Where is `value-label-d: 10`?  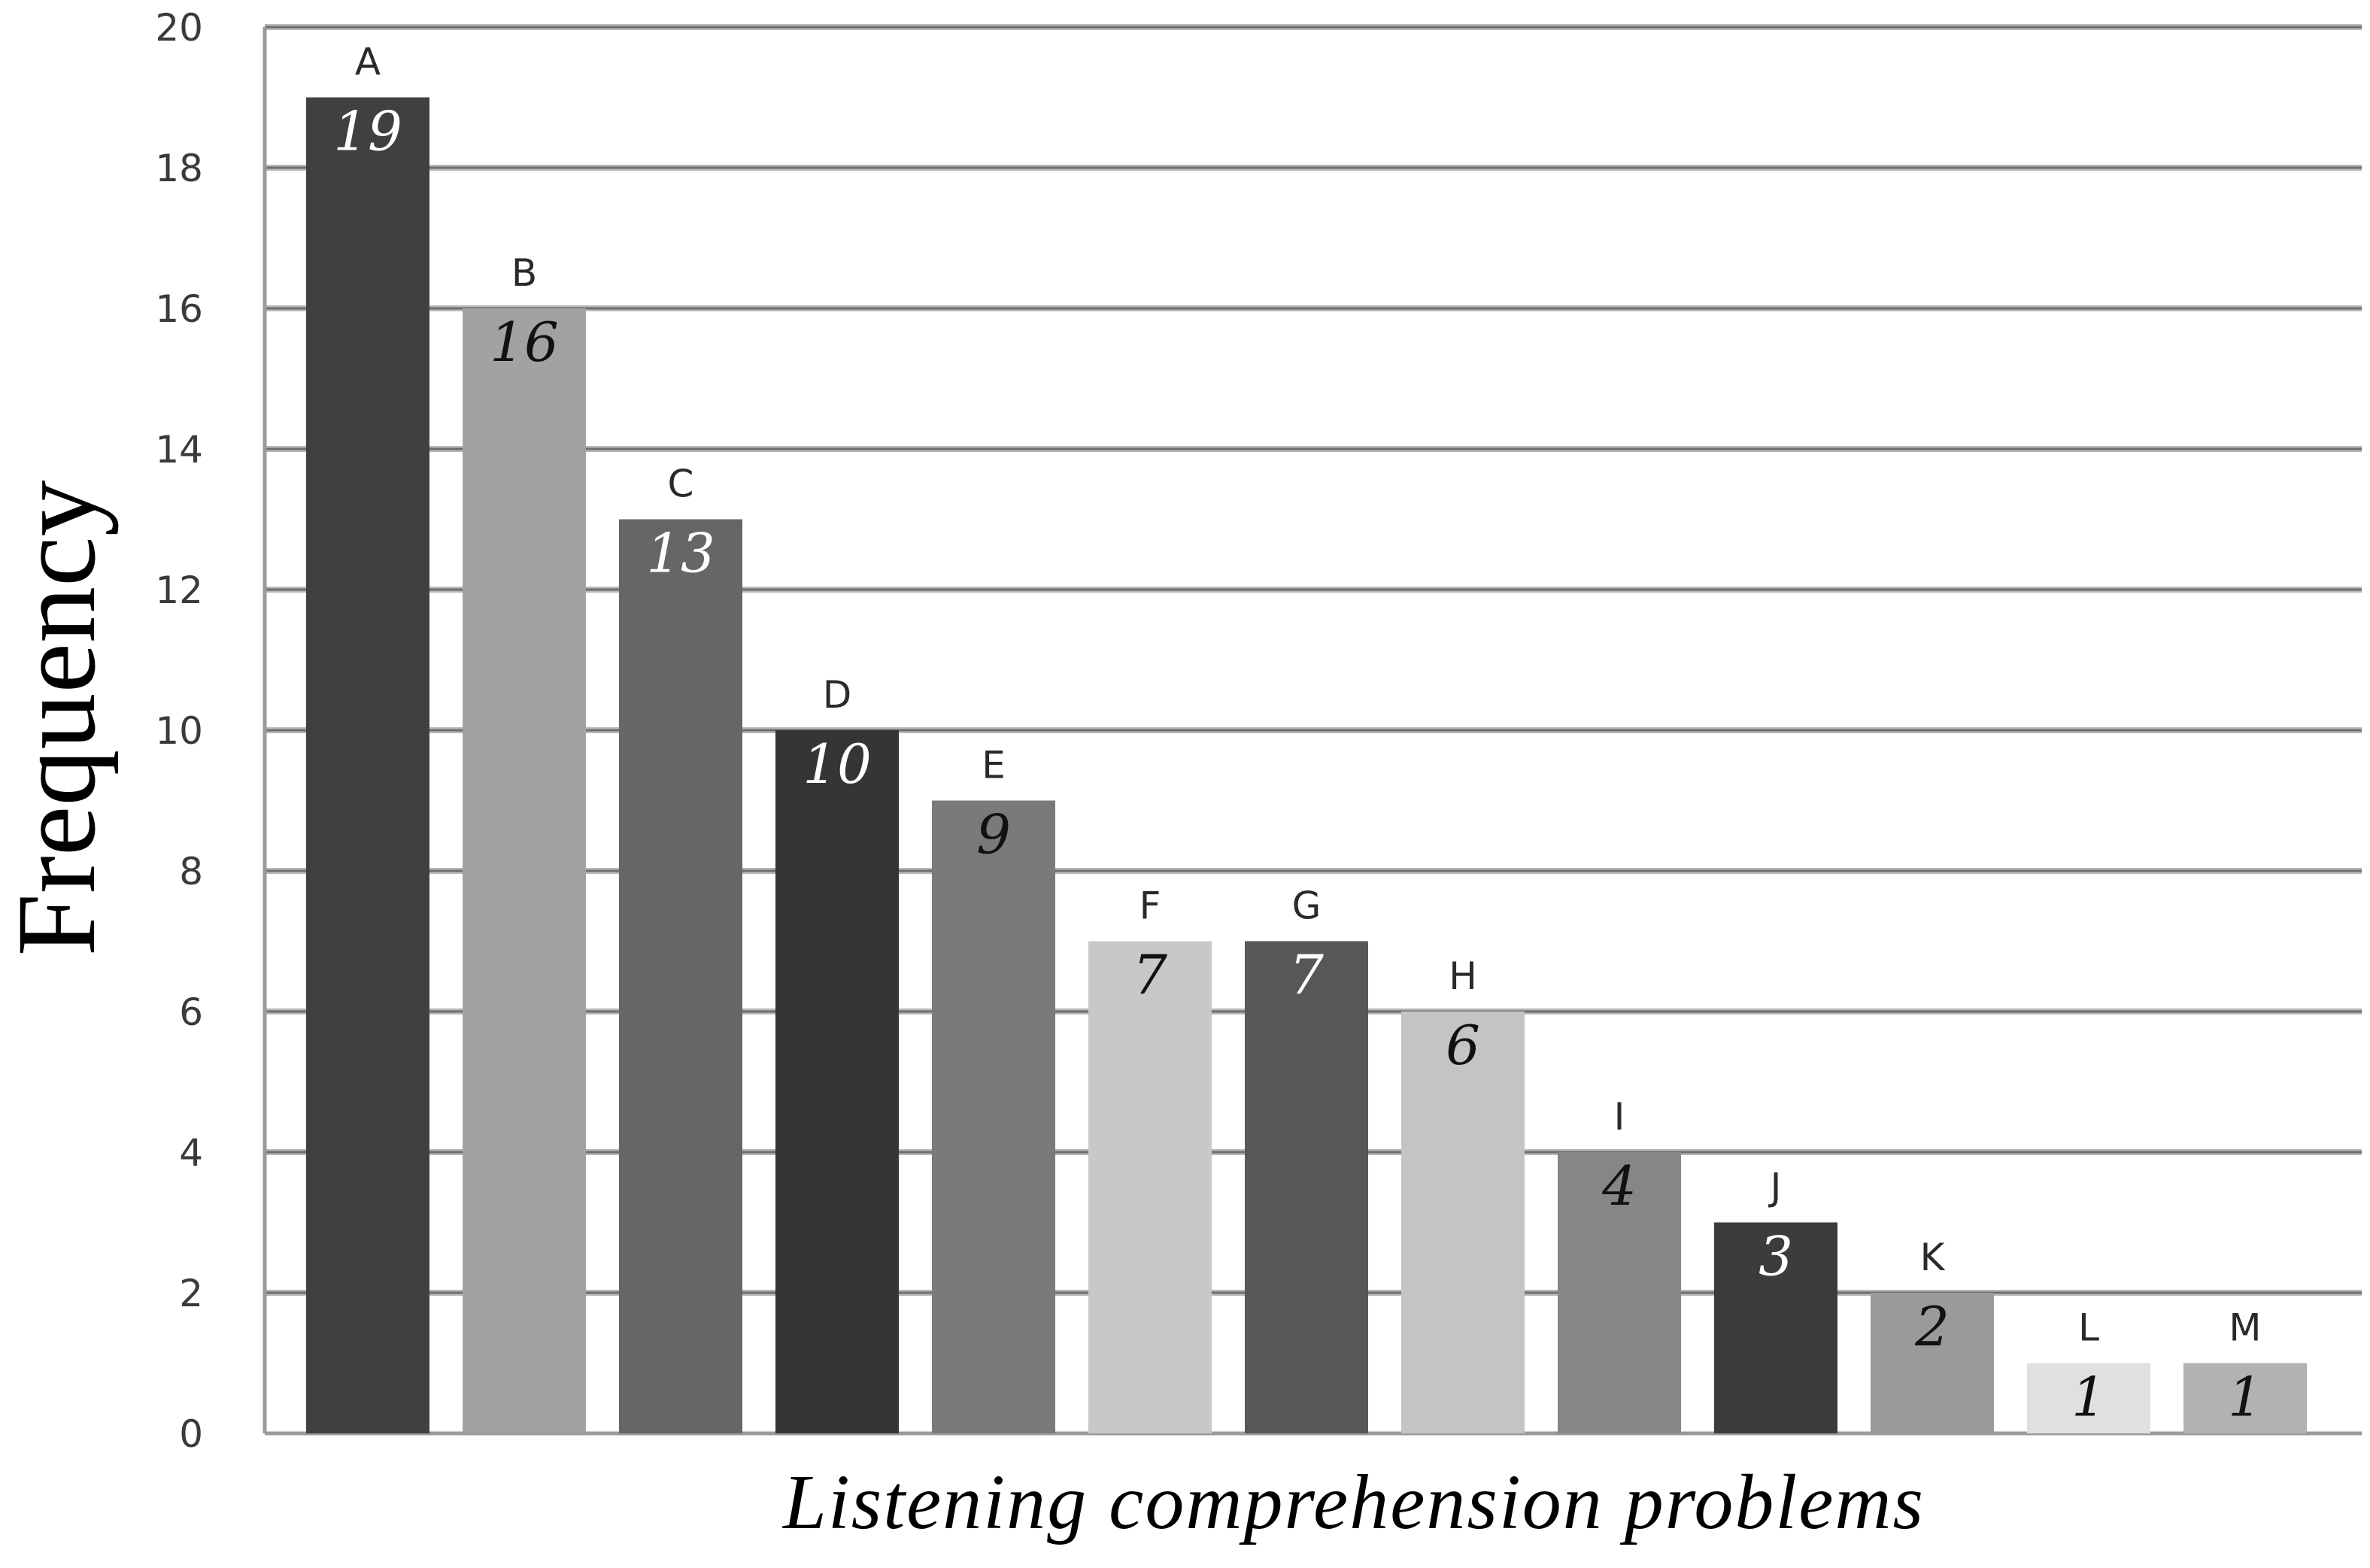 value-label-d: 10 is located at coordinates (837, 764).